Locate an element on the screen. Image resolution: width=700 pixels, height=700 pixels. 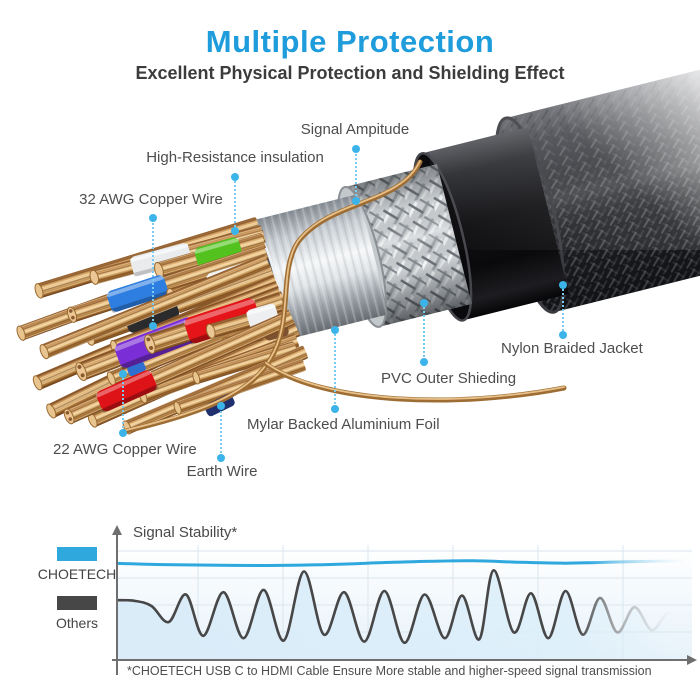
label-mylar-aluminium-foil: Mylar Backed Aluminium Foil is located at coordinates (343, 424).